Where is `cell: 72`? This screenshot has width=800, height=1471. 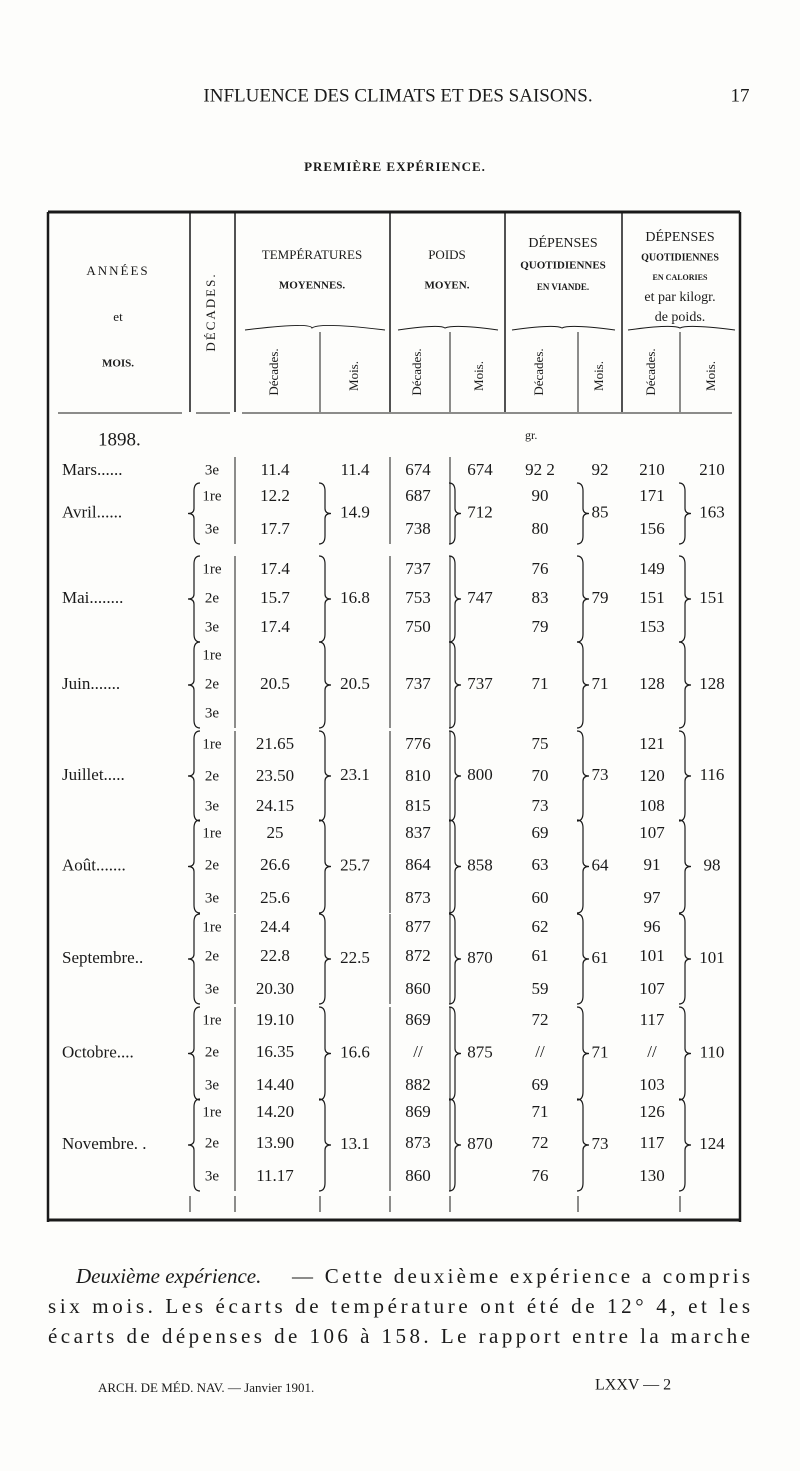
cell: 72 is located at coordinates (540, 1019).